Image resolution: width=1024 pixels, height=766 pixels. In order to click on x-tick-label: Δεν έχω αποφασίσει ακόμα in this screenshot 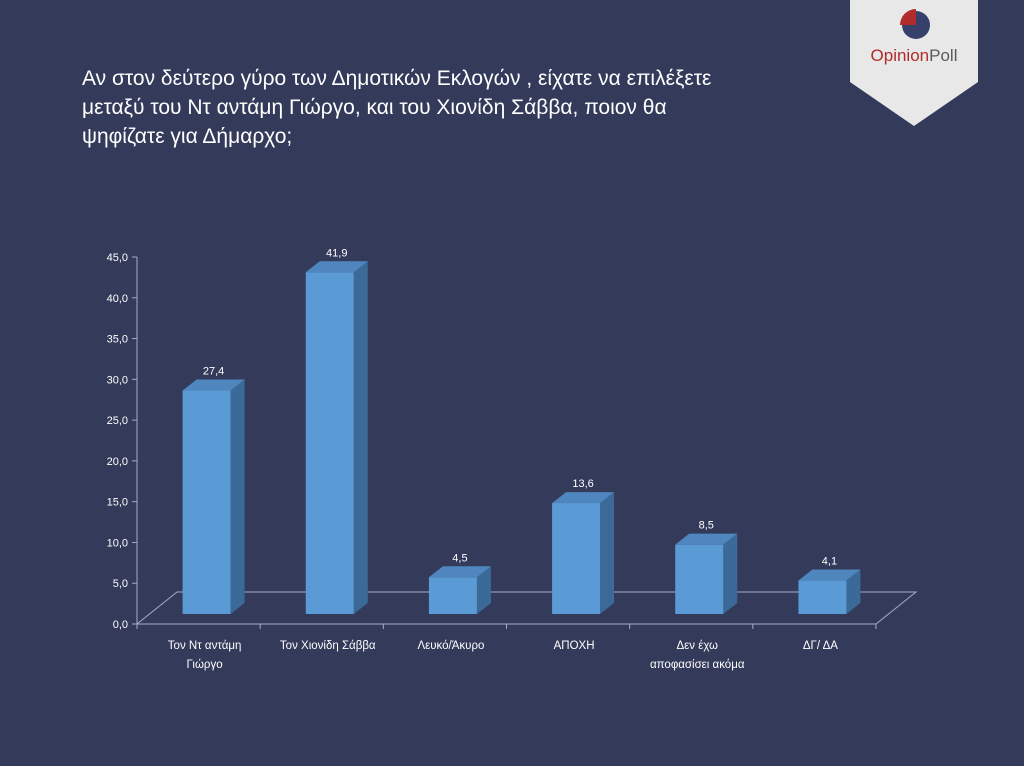, I will do `click(697, 655)`.